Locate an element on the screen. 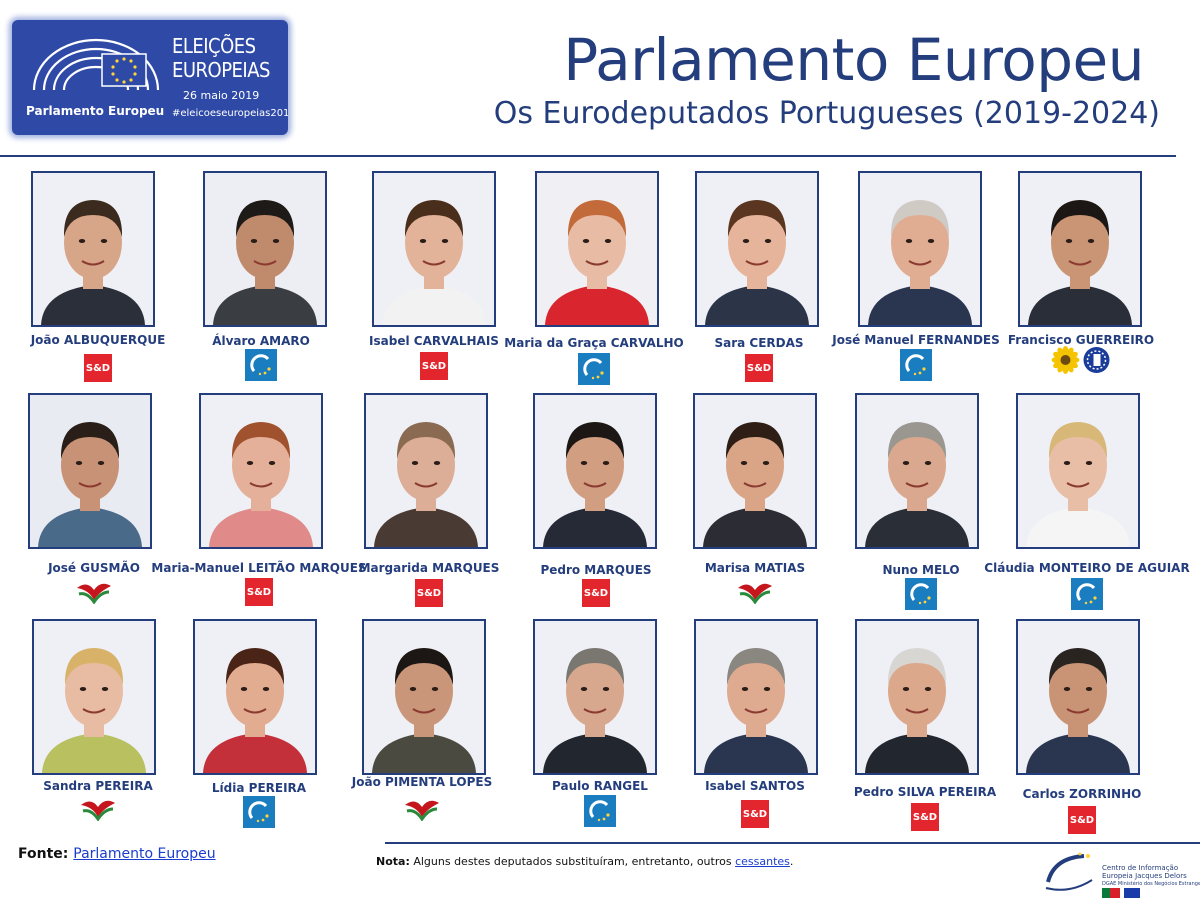 Image resolution: width=1200 pixels, height=900 pixels. member-name: Isabel CARVALHAIS is located at coordinates (434, 341).